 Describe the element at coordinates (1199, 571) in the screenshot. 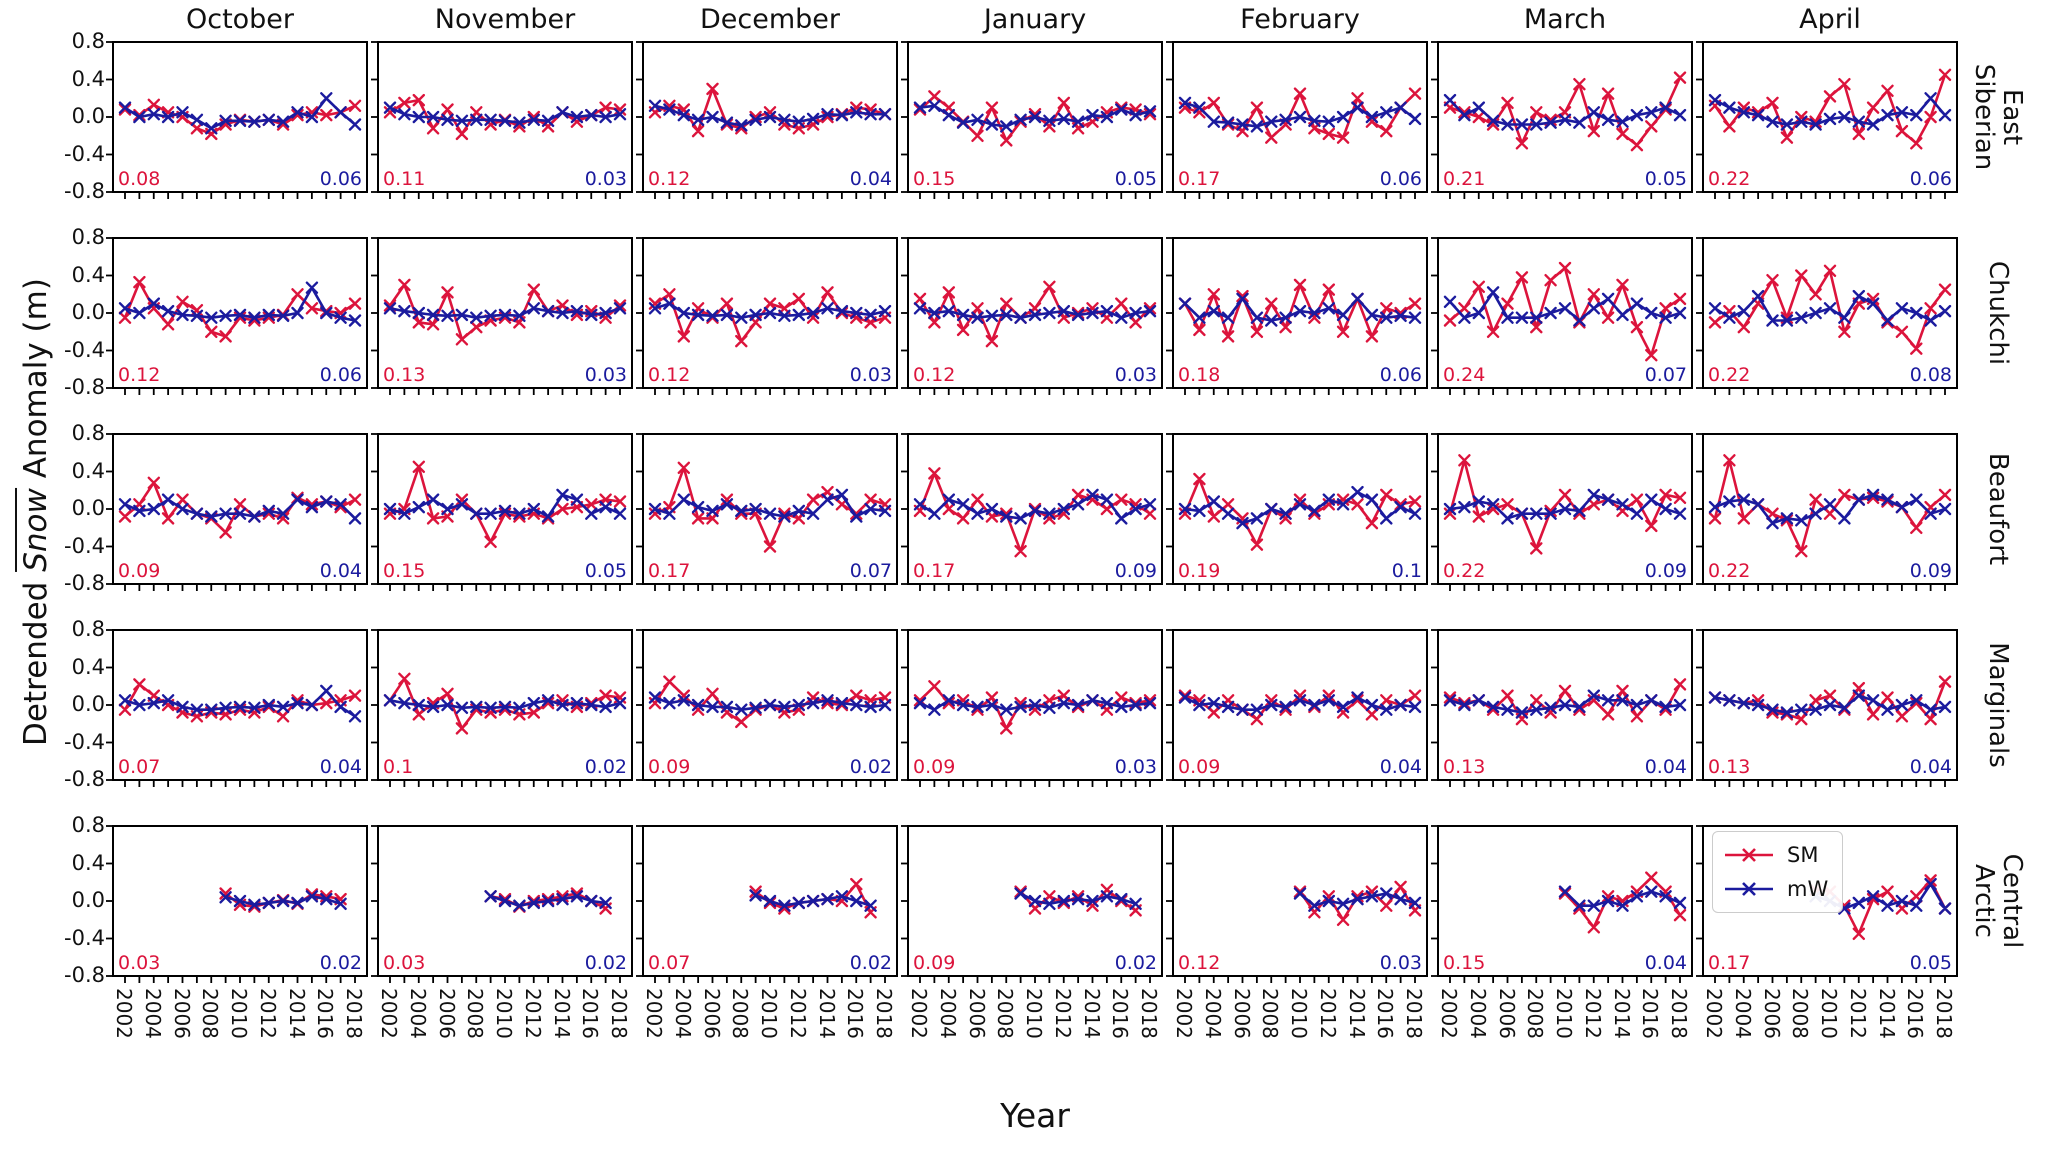

I see `sm-std-value: 0.19` at that location.